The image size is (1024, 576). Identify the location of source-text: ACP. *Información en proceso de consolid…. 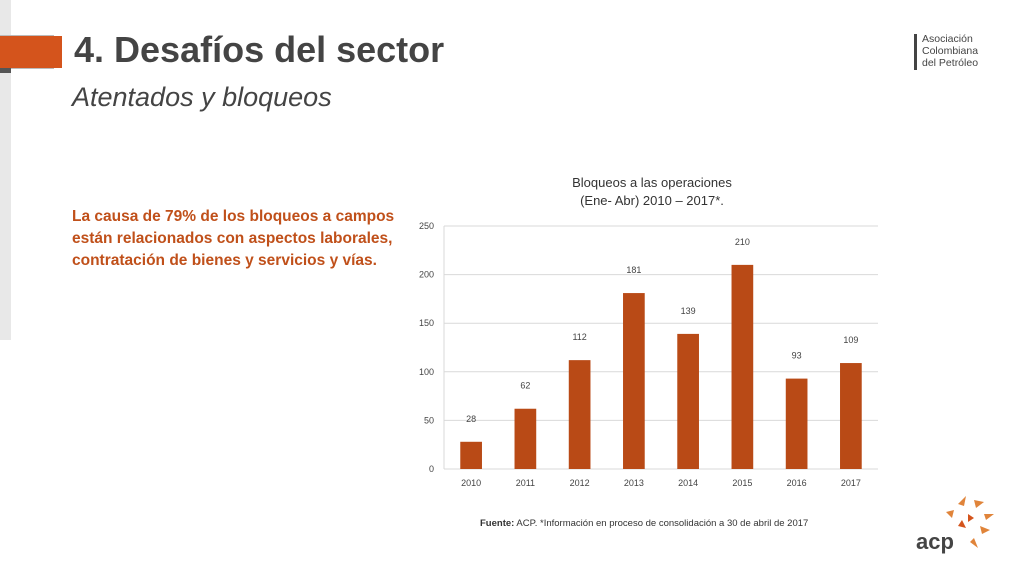
(661, 523).